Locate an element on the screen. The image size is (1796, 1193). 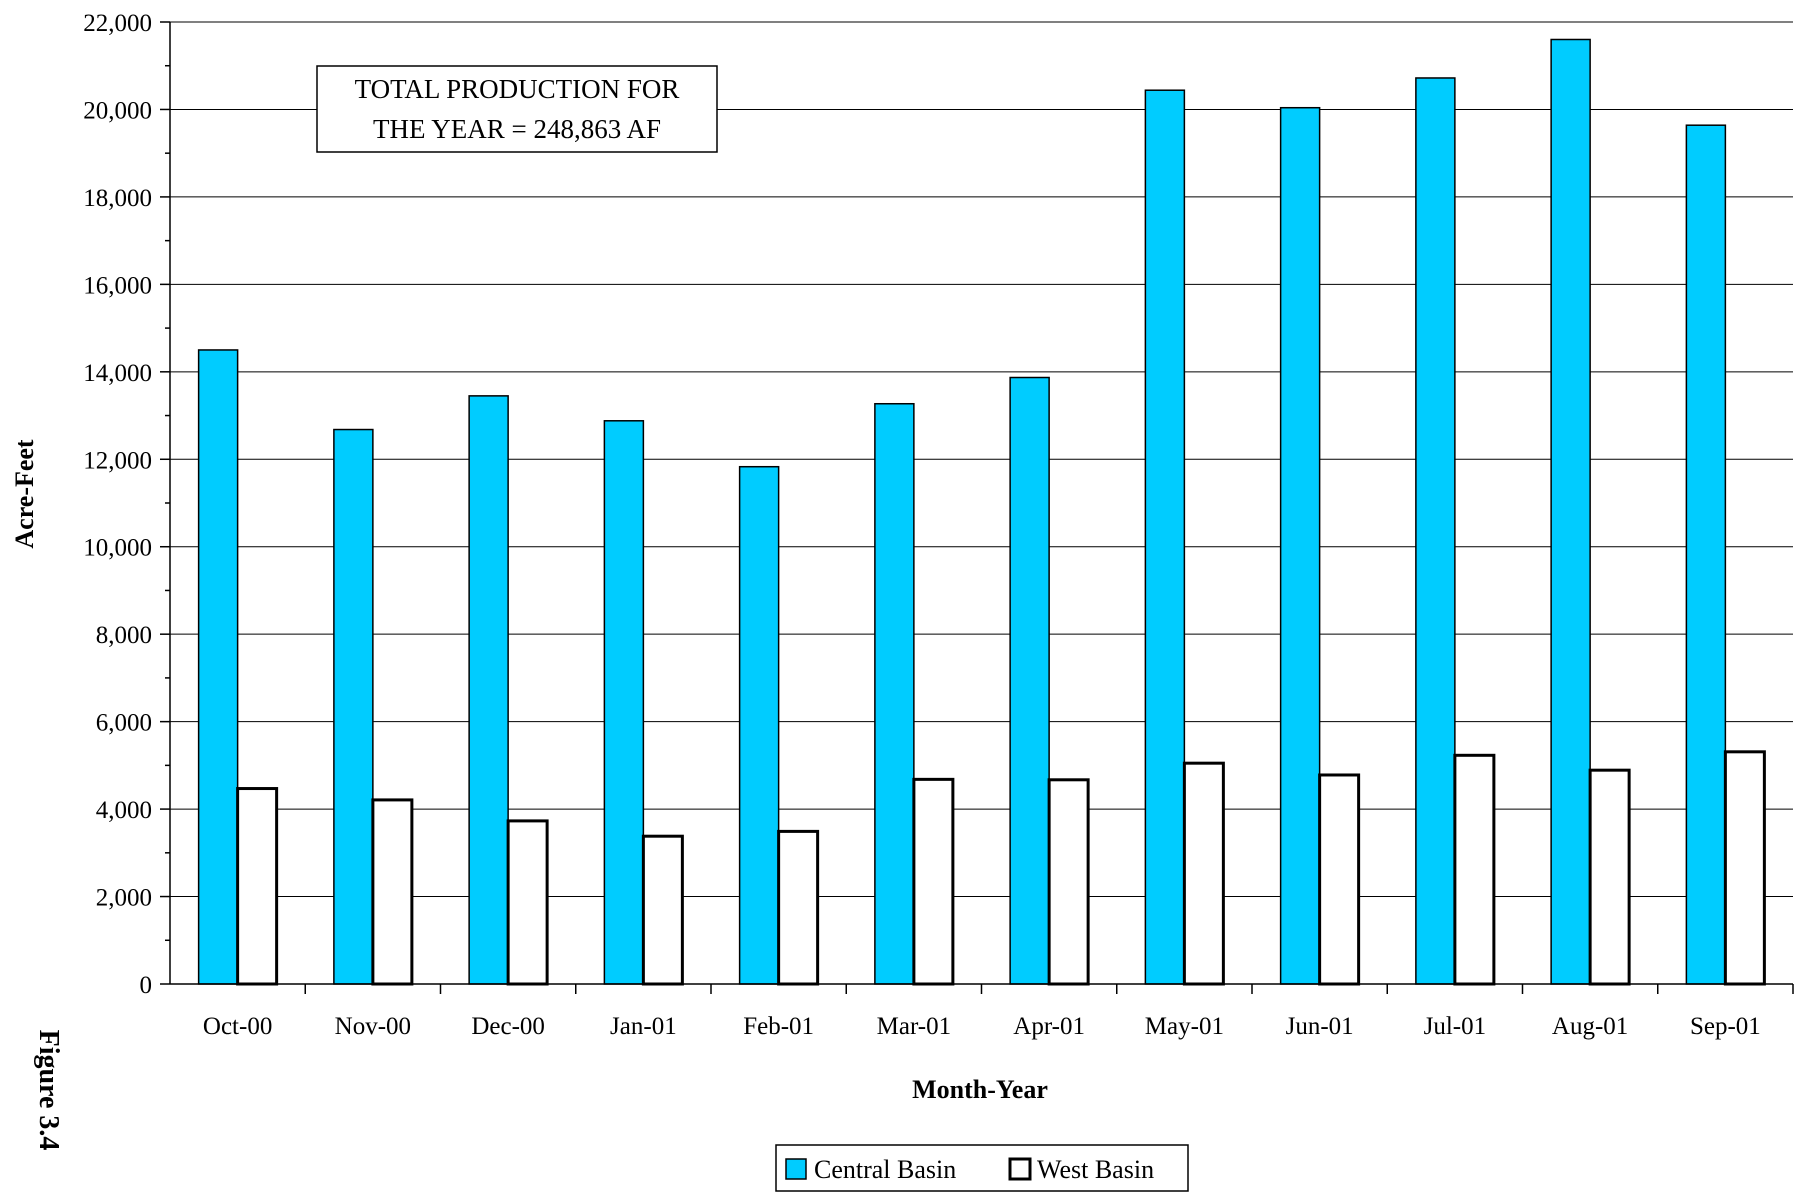
legend-label-central-basin: Central Basin is located at coordinates (885, 1169).